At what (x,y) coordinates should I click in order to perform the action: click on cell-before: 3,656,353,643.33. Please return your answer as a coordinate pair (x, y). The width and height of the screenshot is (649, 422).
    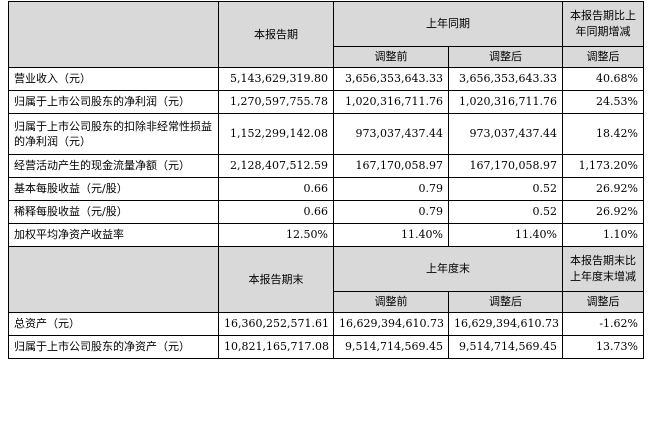
    Looking at the image, I should click on (391, 79).